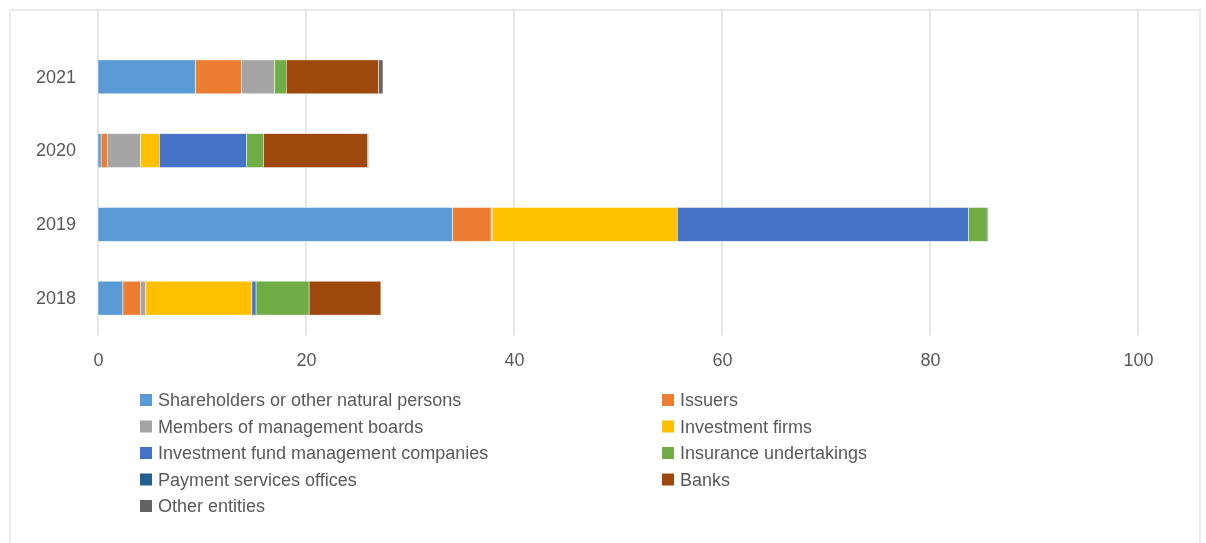 The image size is (1206, 543). I want to click on legend-label: Investment fund management companies, so click(323, 453).